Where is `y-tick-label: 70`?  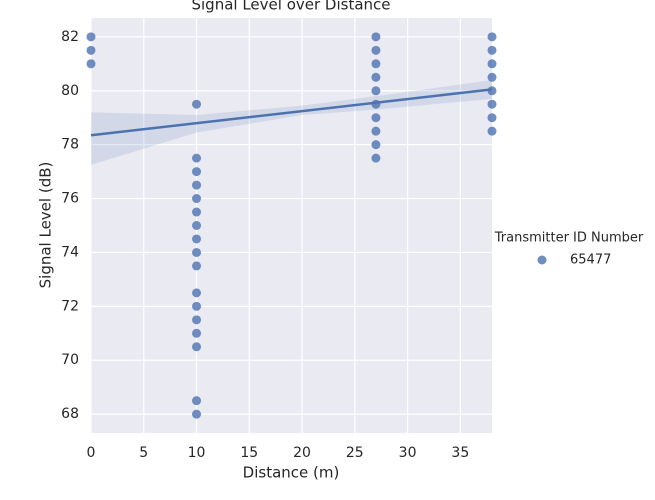
y-tick-label: 70 is located at coordinates (70, 360).